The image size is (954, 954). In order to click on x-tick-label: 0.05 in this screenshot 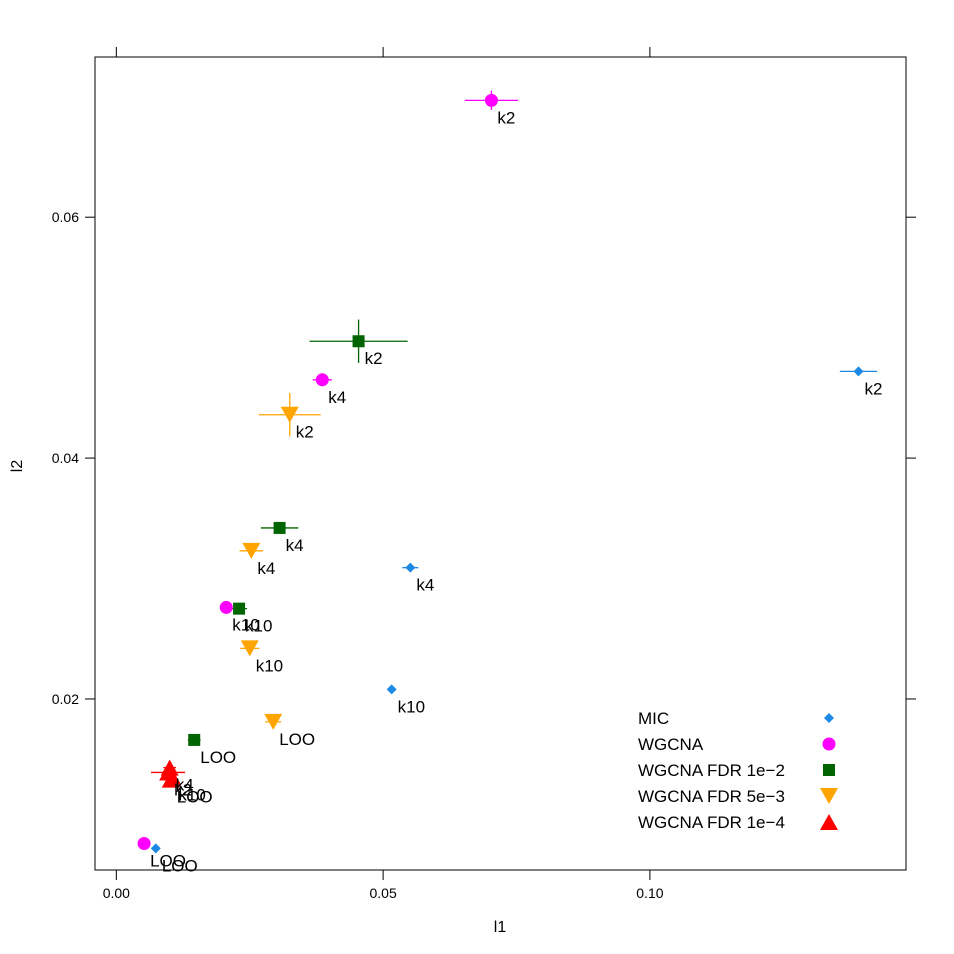, I will do `click(382, 893)`.